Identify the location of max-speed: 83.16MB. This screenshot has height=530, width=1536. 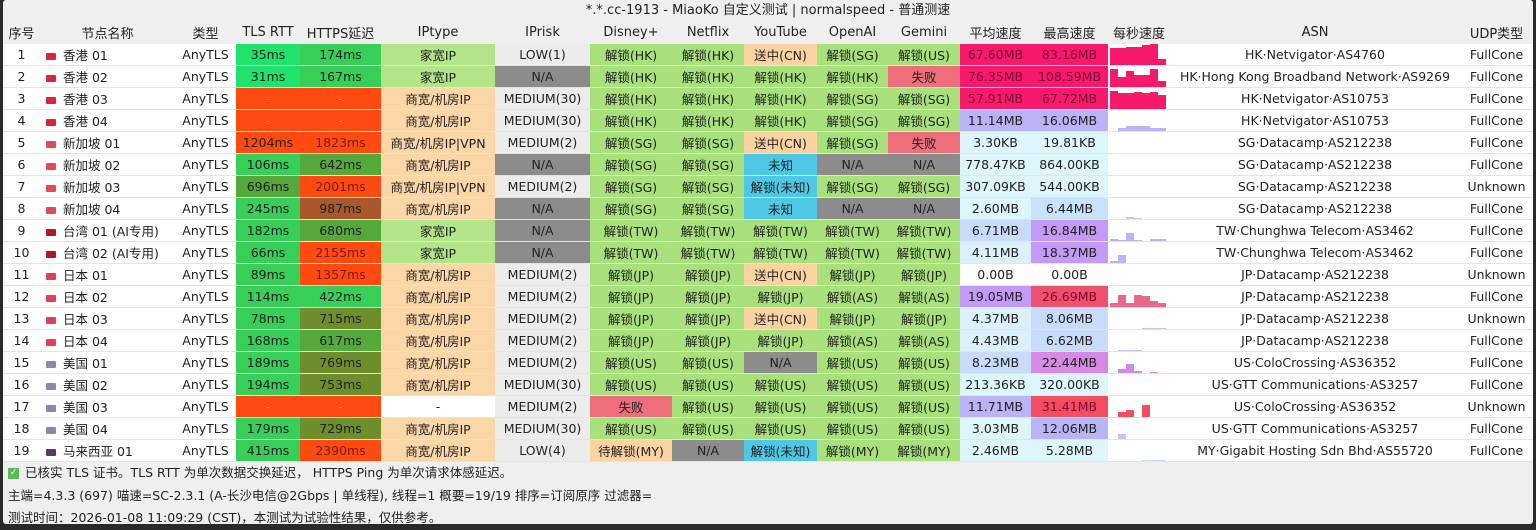
(1069, 55).